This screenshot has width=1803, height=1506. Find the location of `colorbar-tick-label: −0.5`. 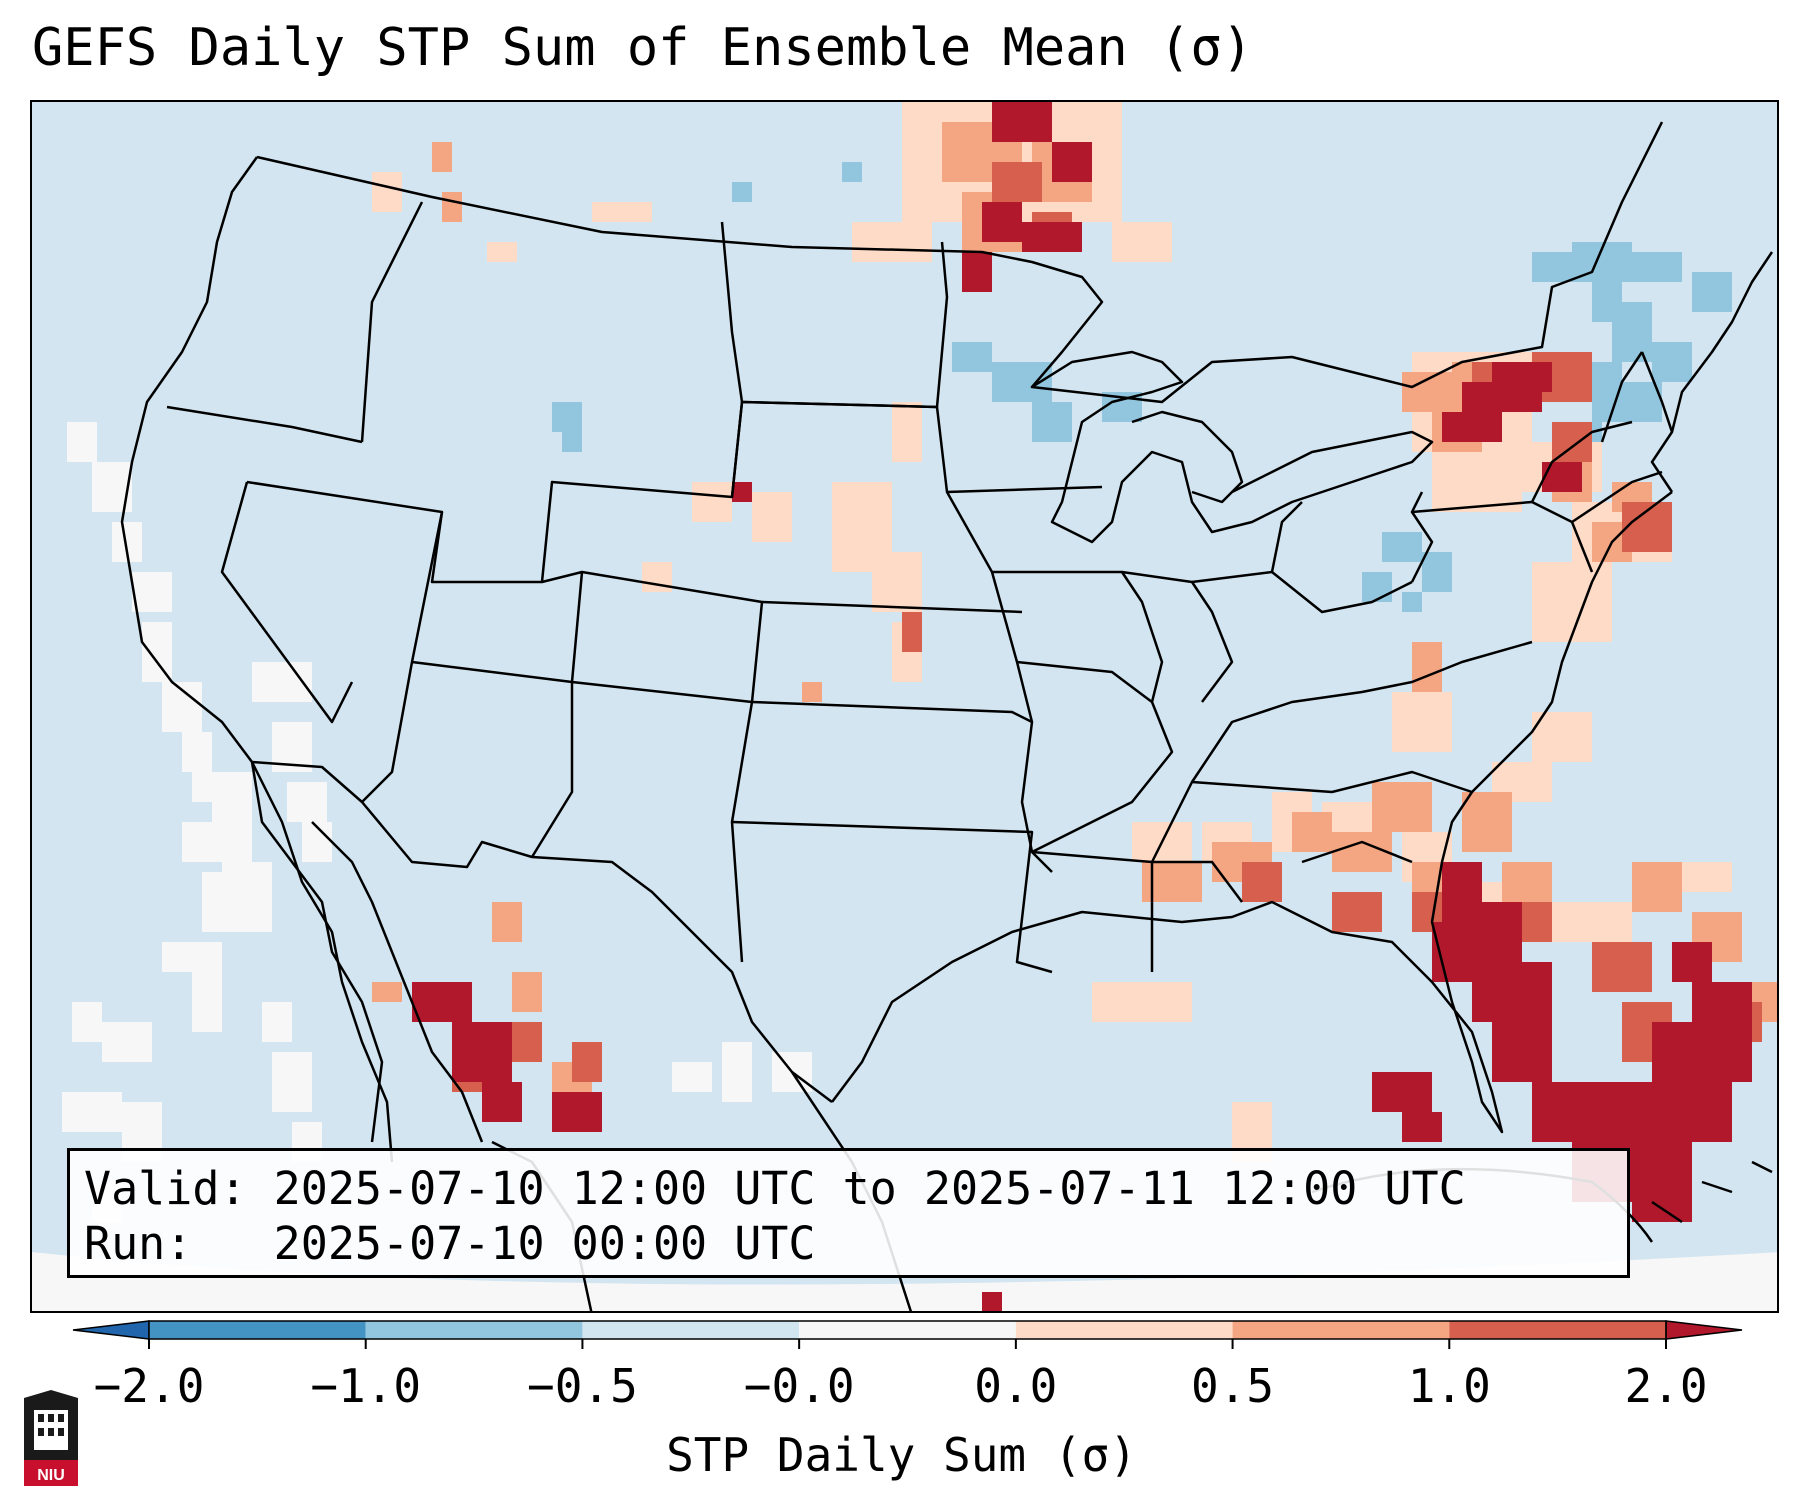

colorbar-tick-label: −0.5 is located at coordinates (582, 1386).